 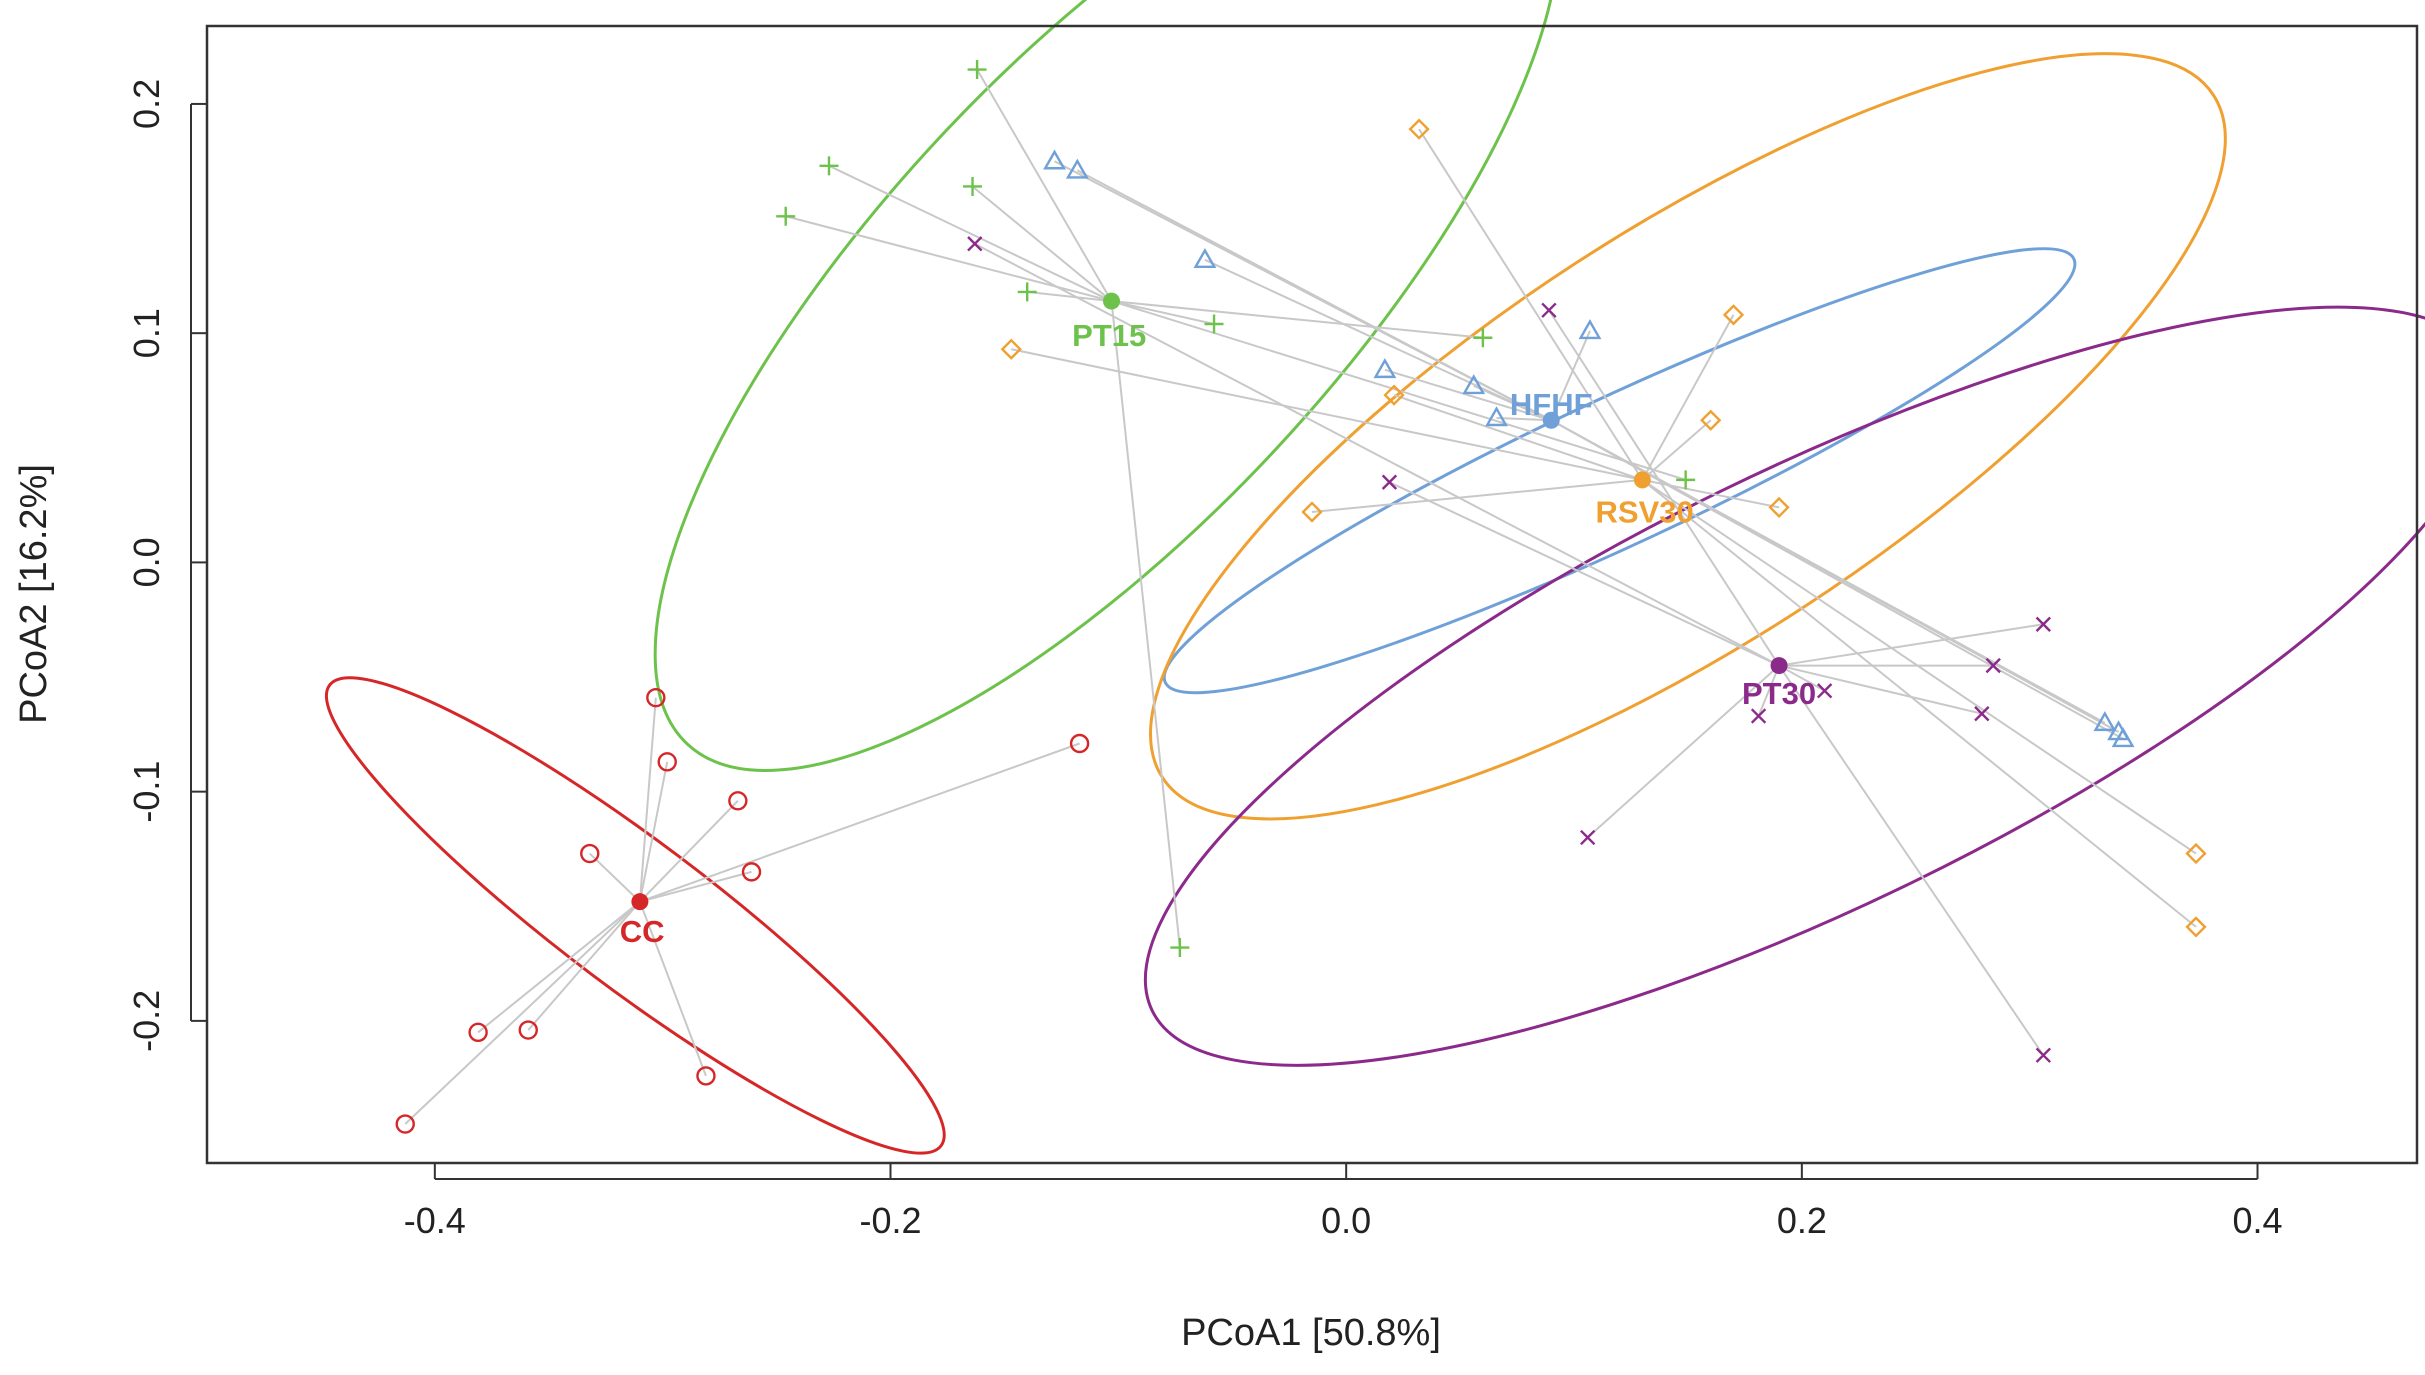 I want to click on pt15-centroid, so click(x=1112, y=301).